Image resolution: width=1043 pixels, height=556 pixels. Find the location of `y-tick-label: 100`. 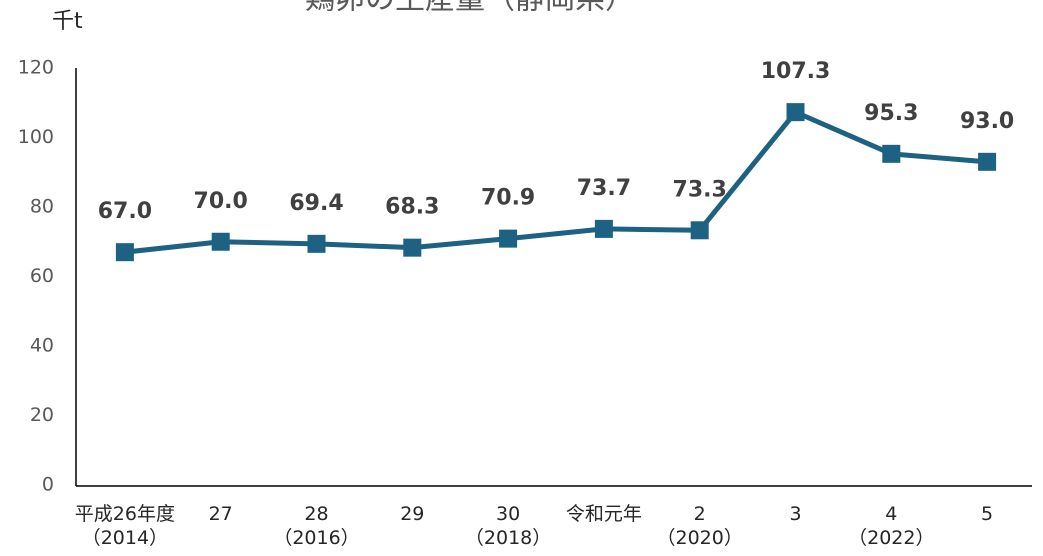

y-tick-label: 100 is located at coordinates (36, 137).